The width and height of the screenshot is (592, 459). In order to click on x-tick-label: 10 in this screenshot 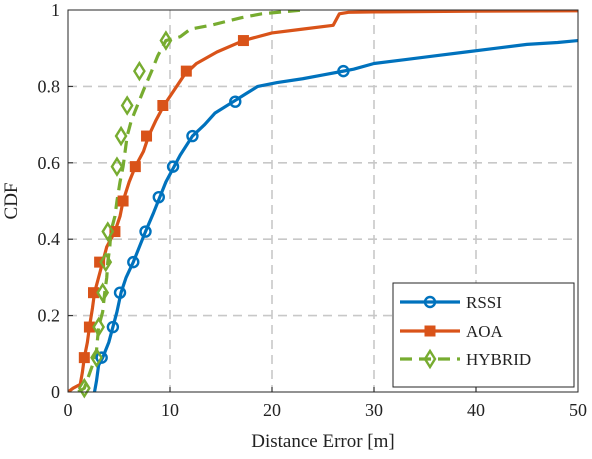, I will do `click(170, 410)`.